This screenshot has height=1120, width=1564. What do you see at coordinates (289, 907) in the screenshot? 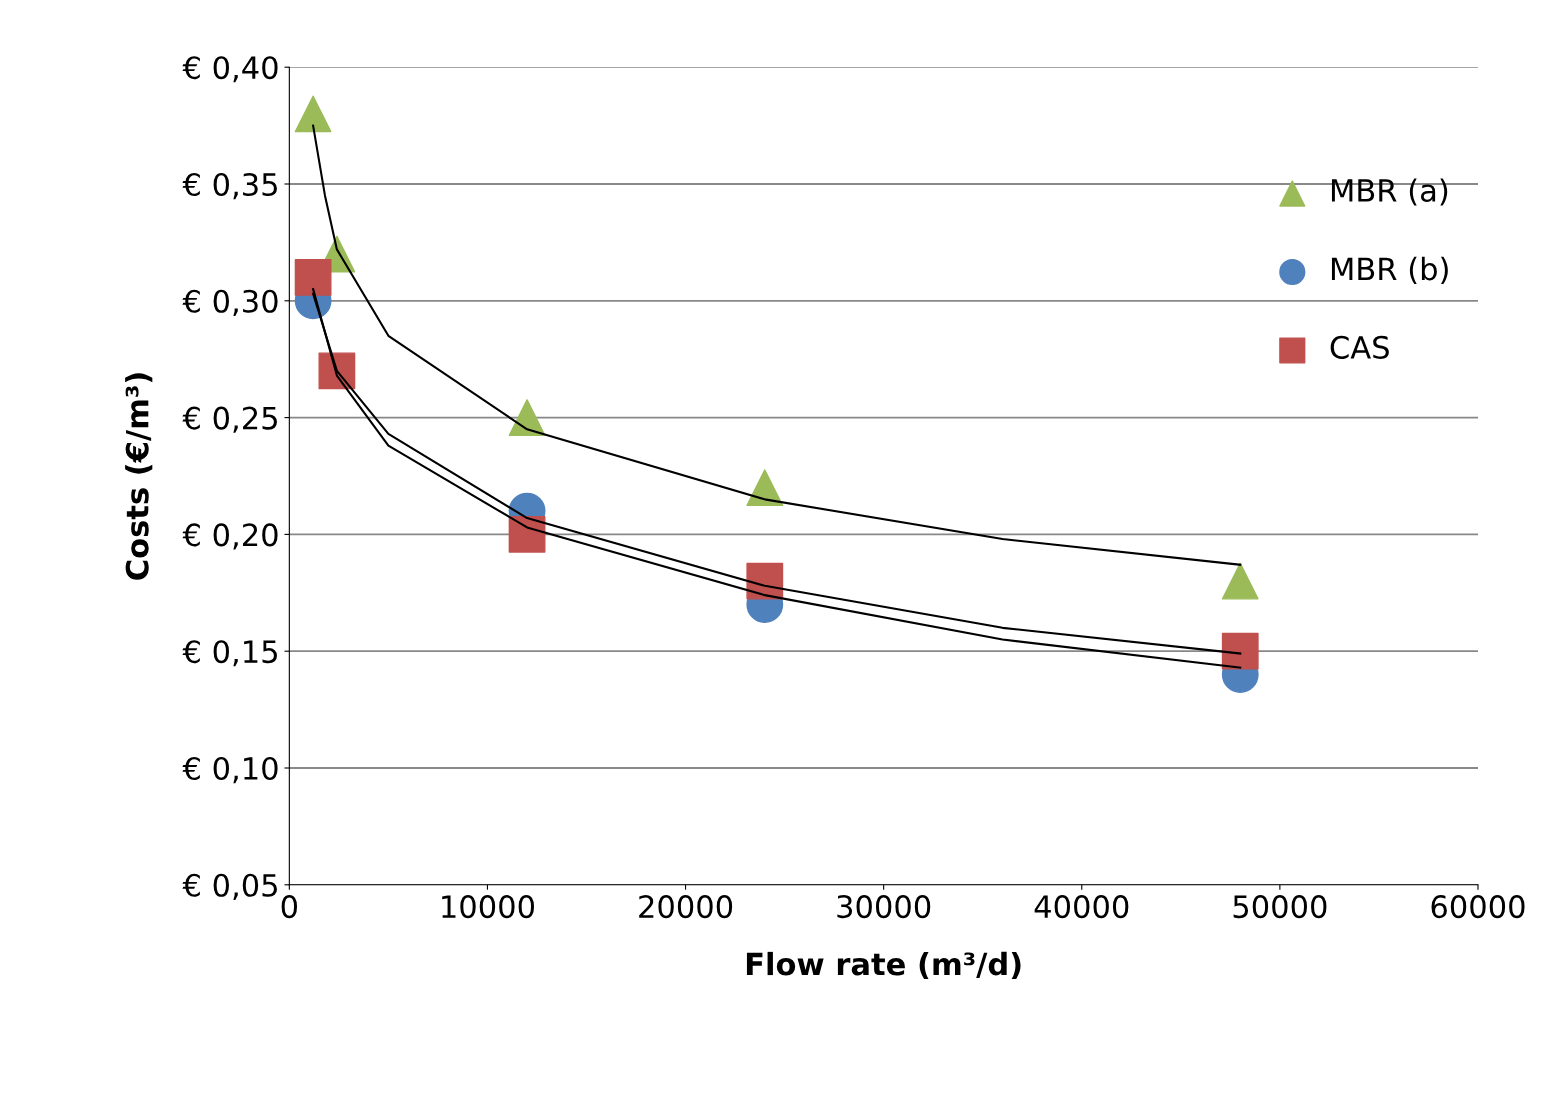
I see `x-tick-label: 0` at bounding box center [289, 907].